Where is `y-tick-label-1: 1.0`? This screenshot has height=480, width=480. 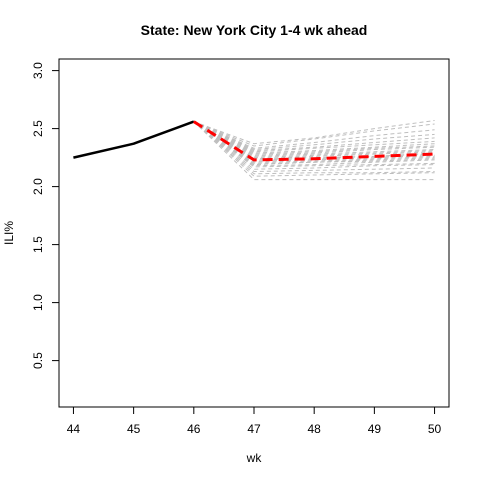 y-tick-label-1: 1.0 is located at coordinates (38, 302).